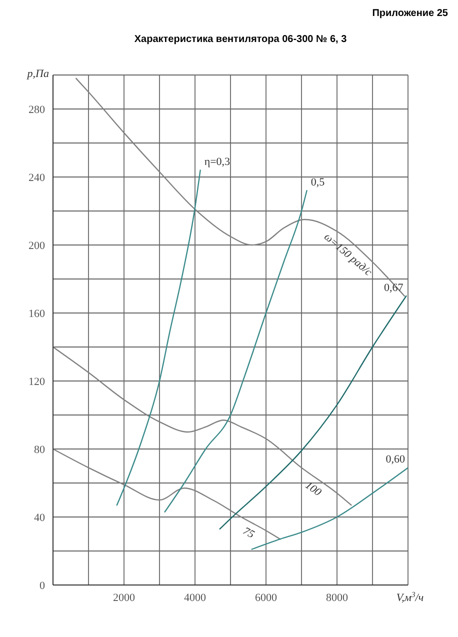  I want to click on x-axis-title: V,м$^{3}$/ч, so click(410, 597).